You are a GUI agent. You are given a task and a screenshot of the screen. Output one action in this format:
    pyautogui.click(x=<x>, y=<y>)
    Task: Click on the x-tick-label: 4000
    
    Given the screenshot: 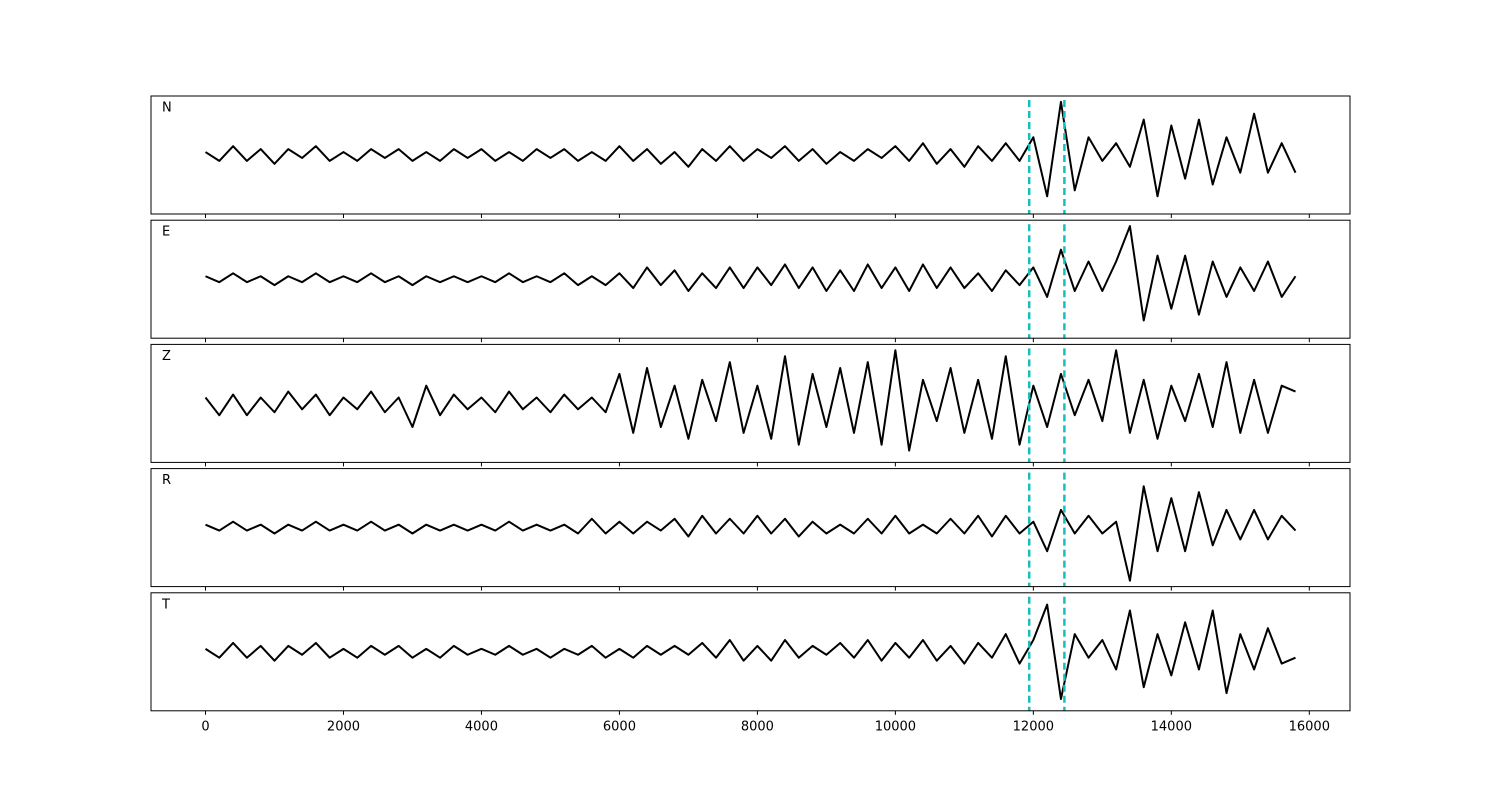 What is the action you would take?
    pyautogui.click(x=481, y=726)
    